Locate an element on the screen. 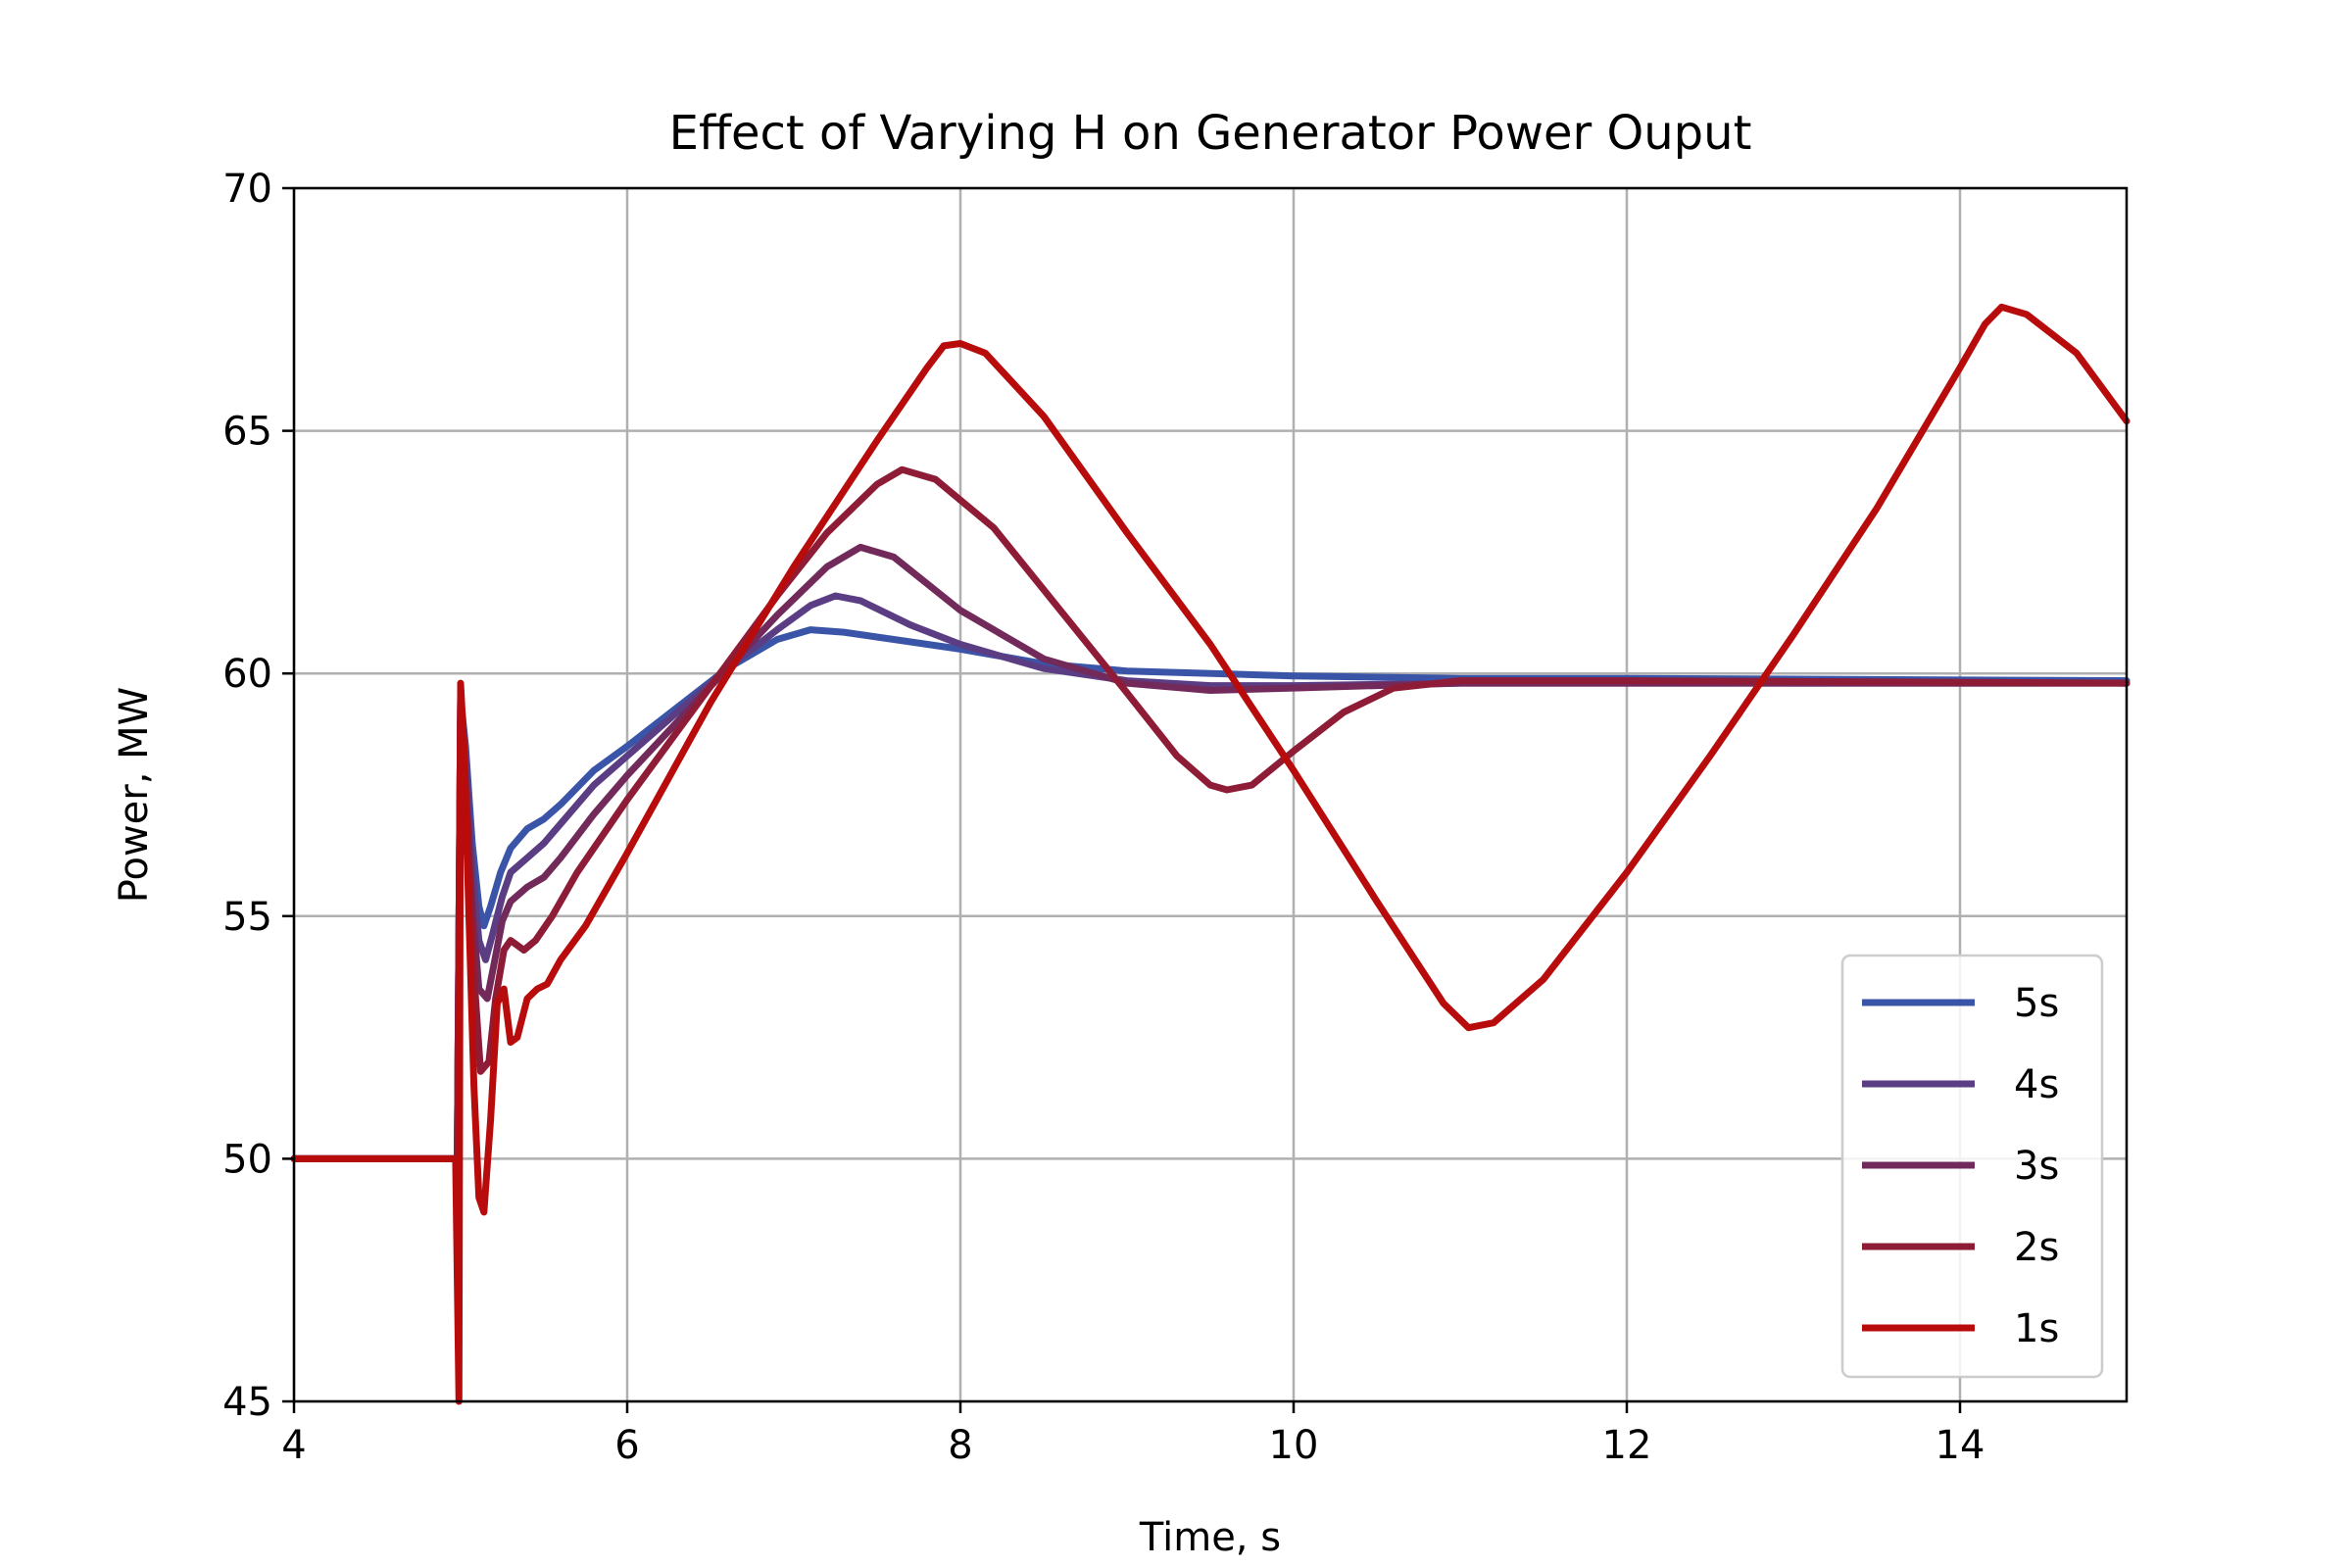  legend-label: 3s is located at coordinates (2037, 1166).